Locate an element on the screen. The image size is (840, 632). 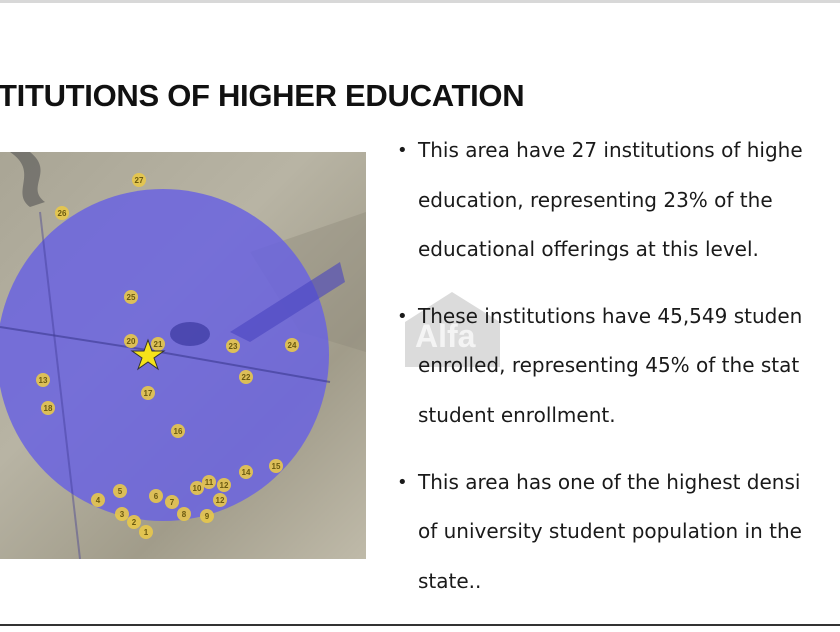
institution-marker-label: 6 is located at coordinates (156, 496).